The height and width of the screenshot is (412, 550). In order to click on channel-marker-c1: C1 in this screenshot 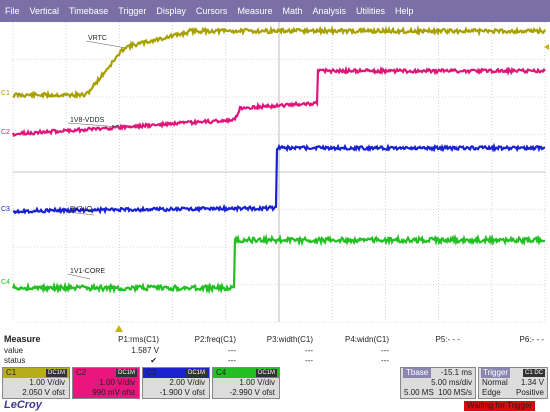, I will do `click(5, 93)`.